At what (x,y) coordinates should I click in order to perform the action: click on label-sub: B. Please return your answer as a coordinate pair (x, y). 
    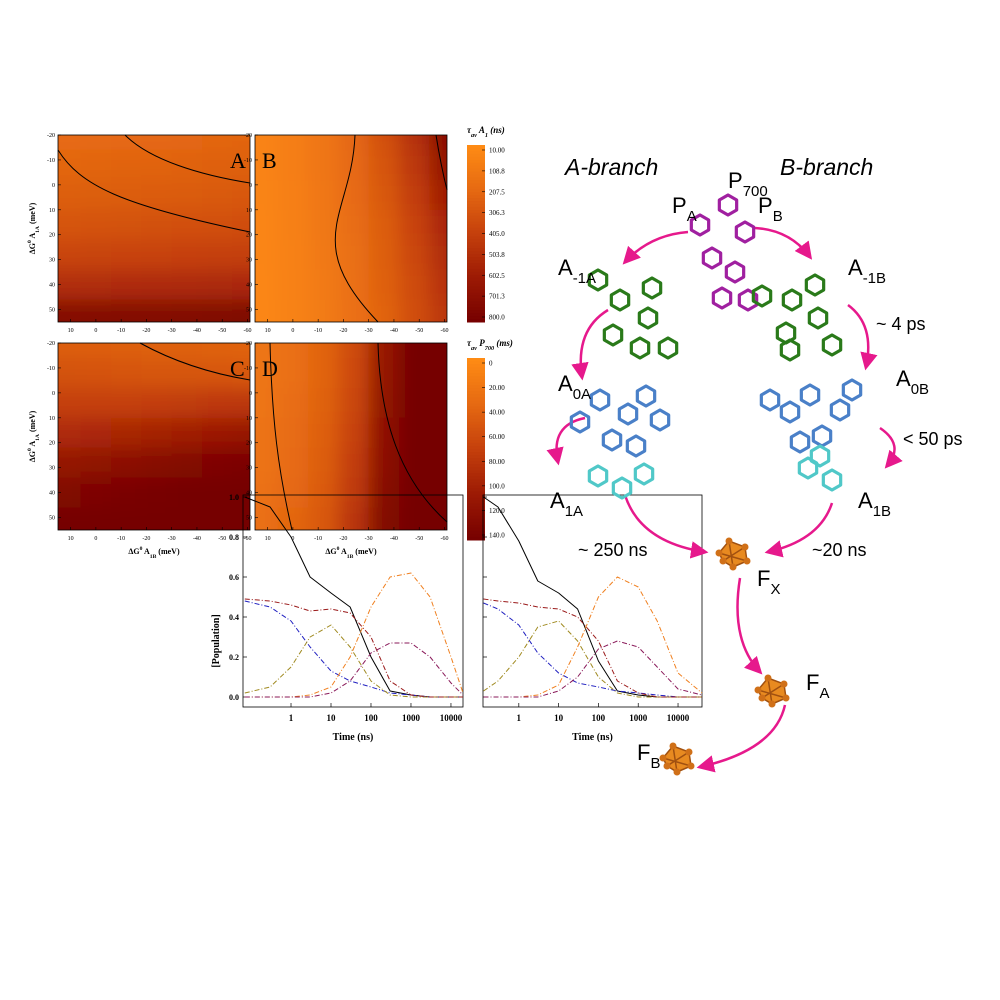
    Looking at the image, I should click on (778, 216).